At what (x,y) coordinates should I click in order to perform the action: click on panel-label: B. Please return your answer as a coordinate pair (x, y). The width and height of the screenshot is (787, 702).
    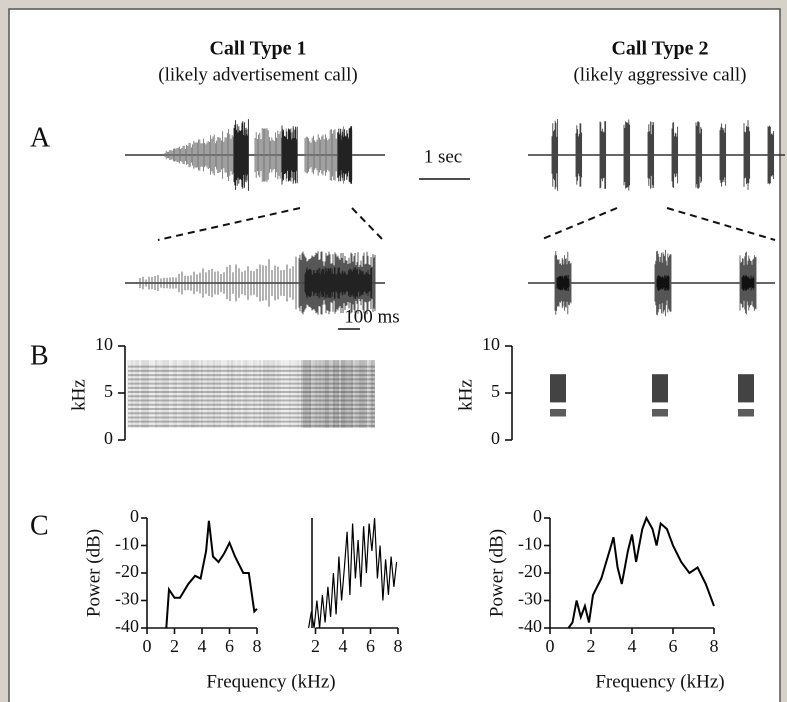
    Looking at the image, I should click on (39, 355).